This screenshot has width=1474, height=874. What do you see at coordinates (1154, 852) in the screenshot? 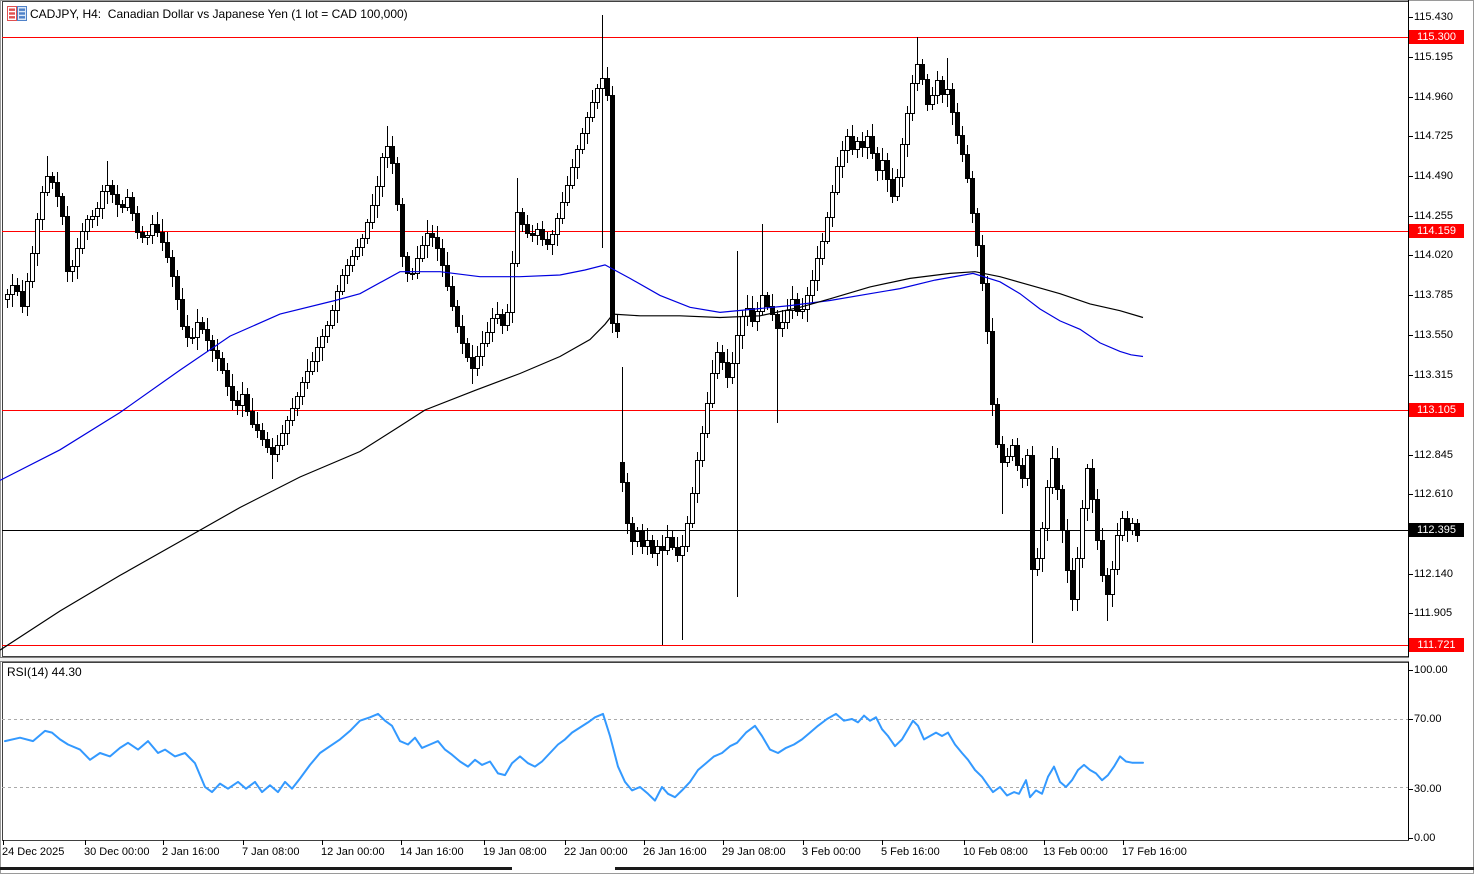
I see `time-axis-label: 17 Feb 16:00` at bounding box center [1154, 852].